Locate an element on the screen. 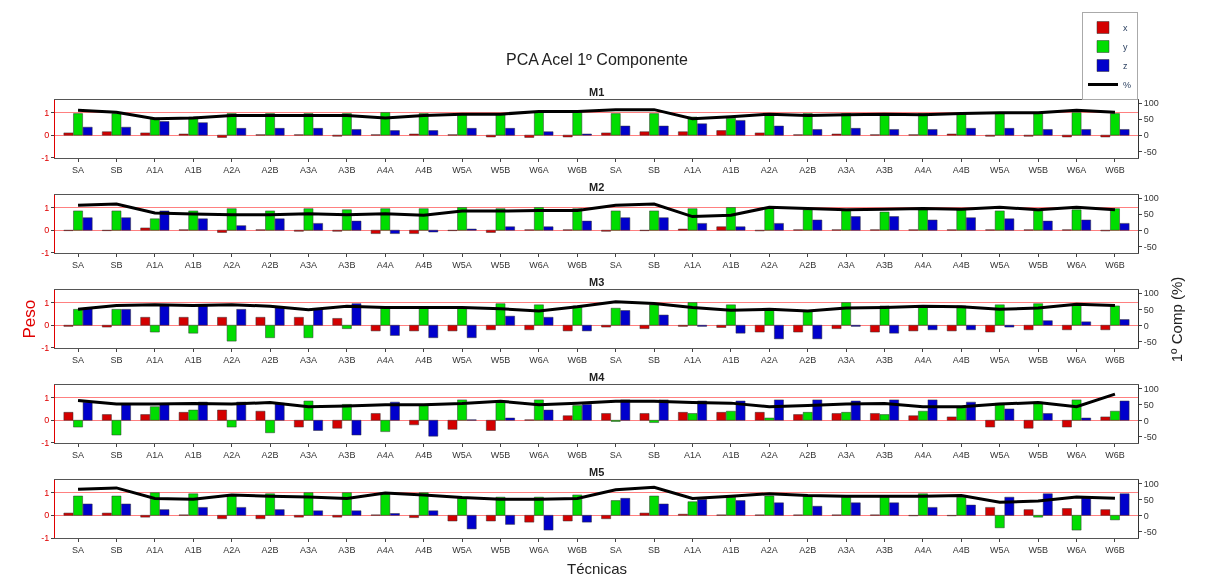 The width and height of the screenshot is (1208, 583). x-axis-title: Técnicas is located at coordinates (597, 568).